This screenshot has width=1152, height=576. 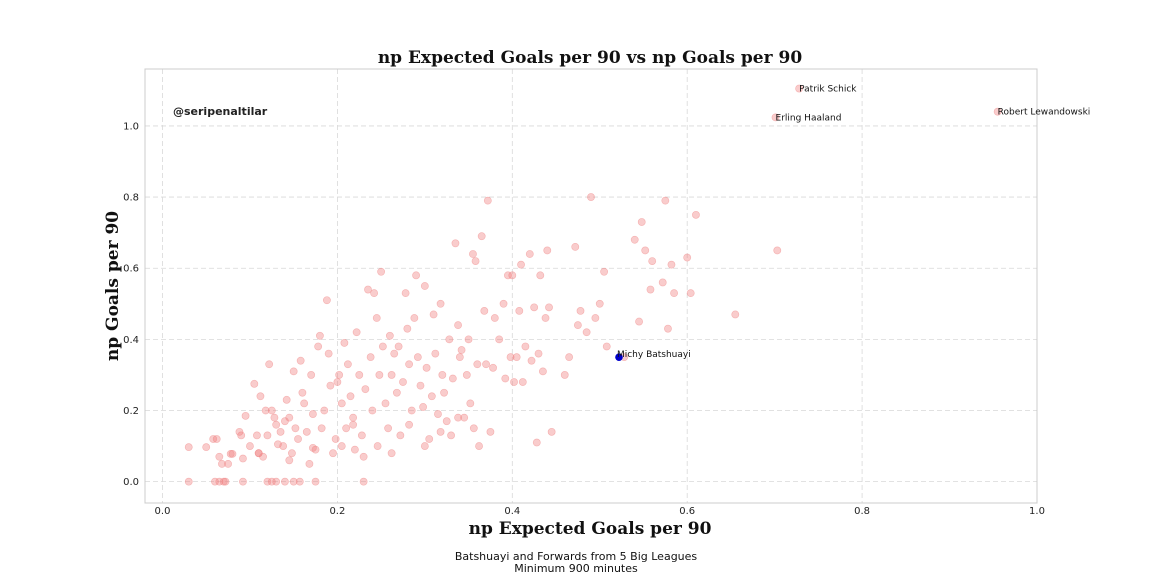 I want to click on y-tick-label: 0.6, so click(x=131, y=269).